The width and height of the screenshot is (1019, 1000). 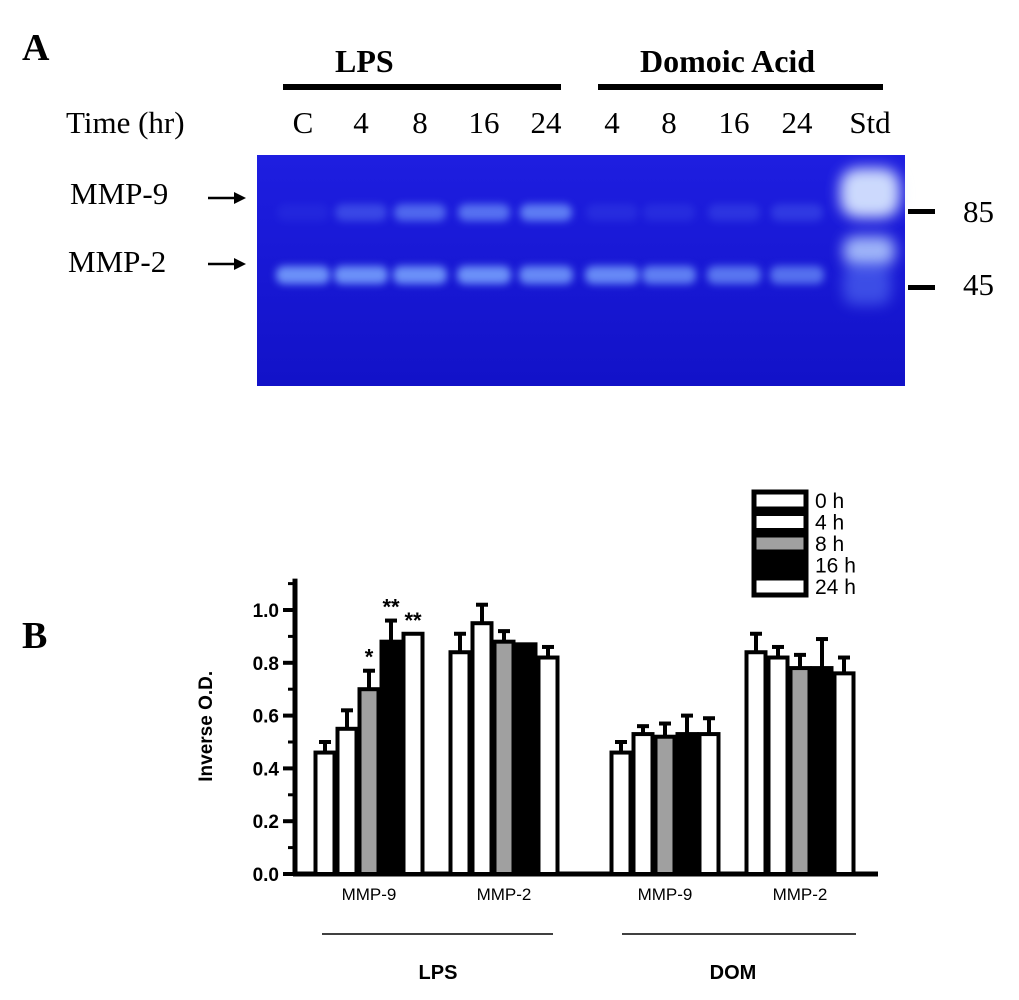 What do you see at coordinates (829, 523) in the screenshot?
I see `legend-label: 4 h` at bounding box center [829, 523].